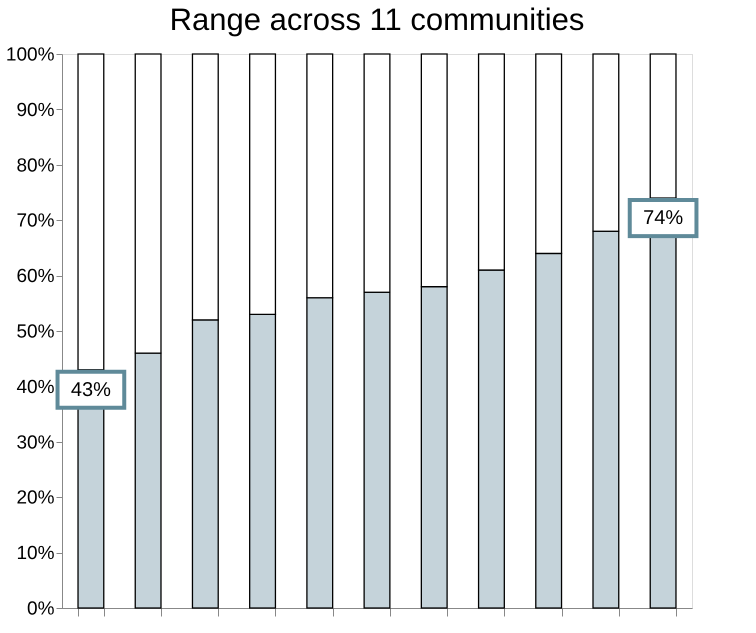 The height and width of the screenshot is (633, 756). Describe the element at coordinates (41, 609) in the screenshot. I see `y-tick-label: 0%` at that location.